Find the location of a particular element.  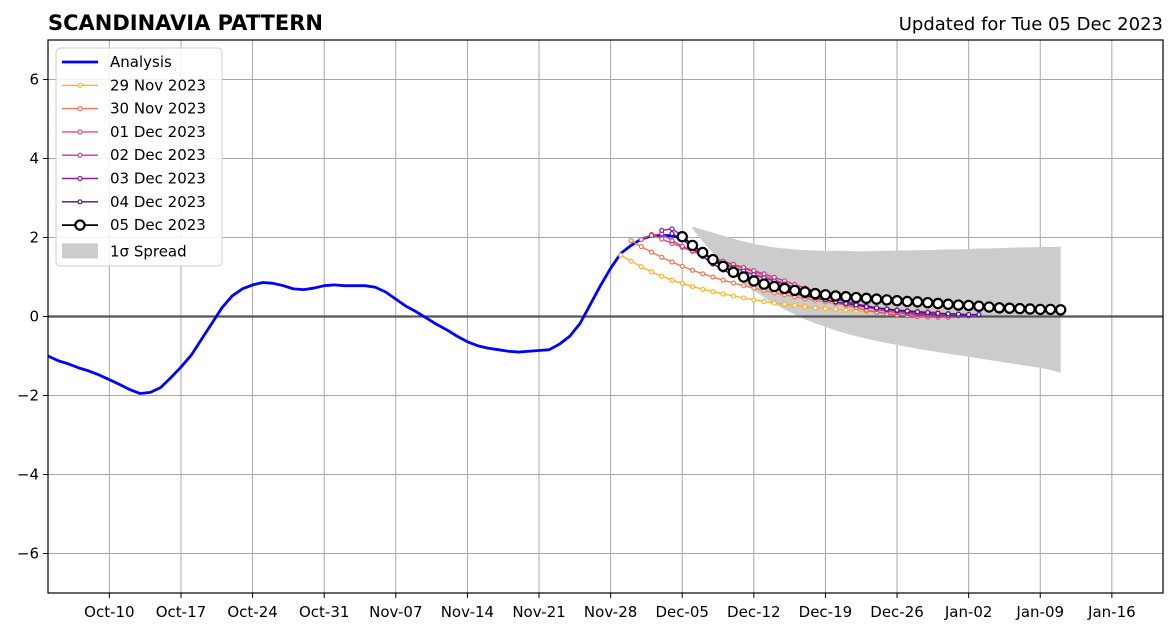

x-tick-label: Nov-28 is located at coordinates (610, 612).